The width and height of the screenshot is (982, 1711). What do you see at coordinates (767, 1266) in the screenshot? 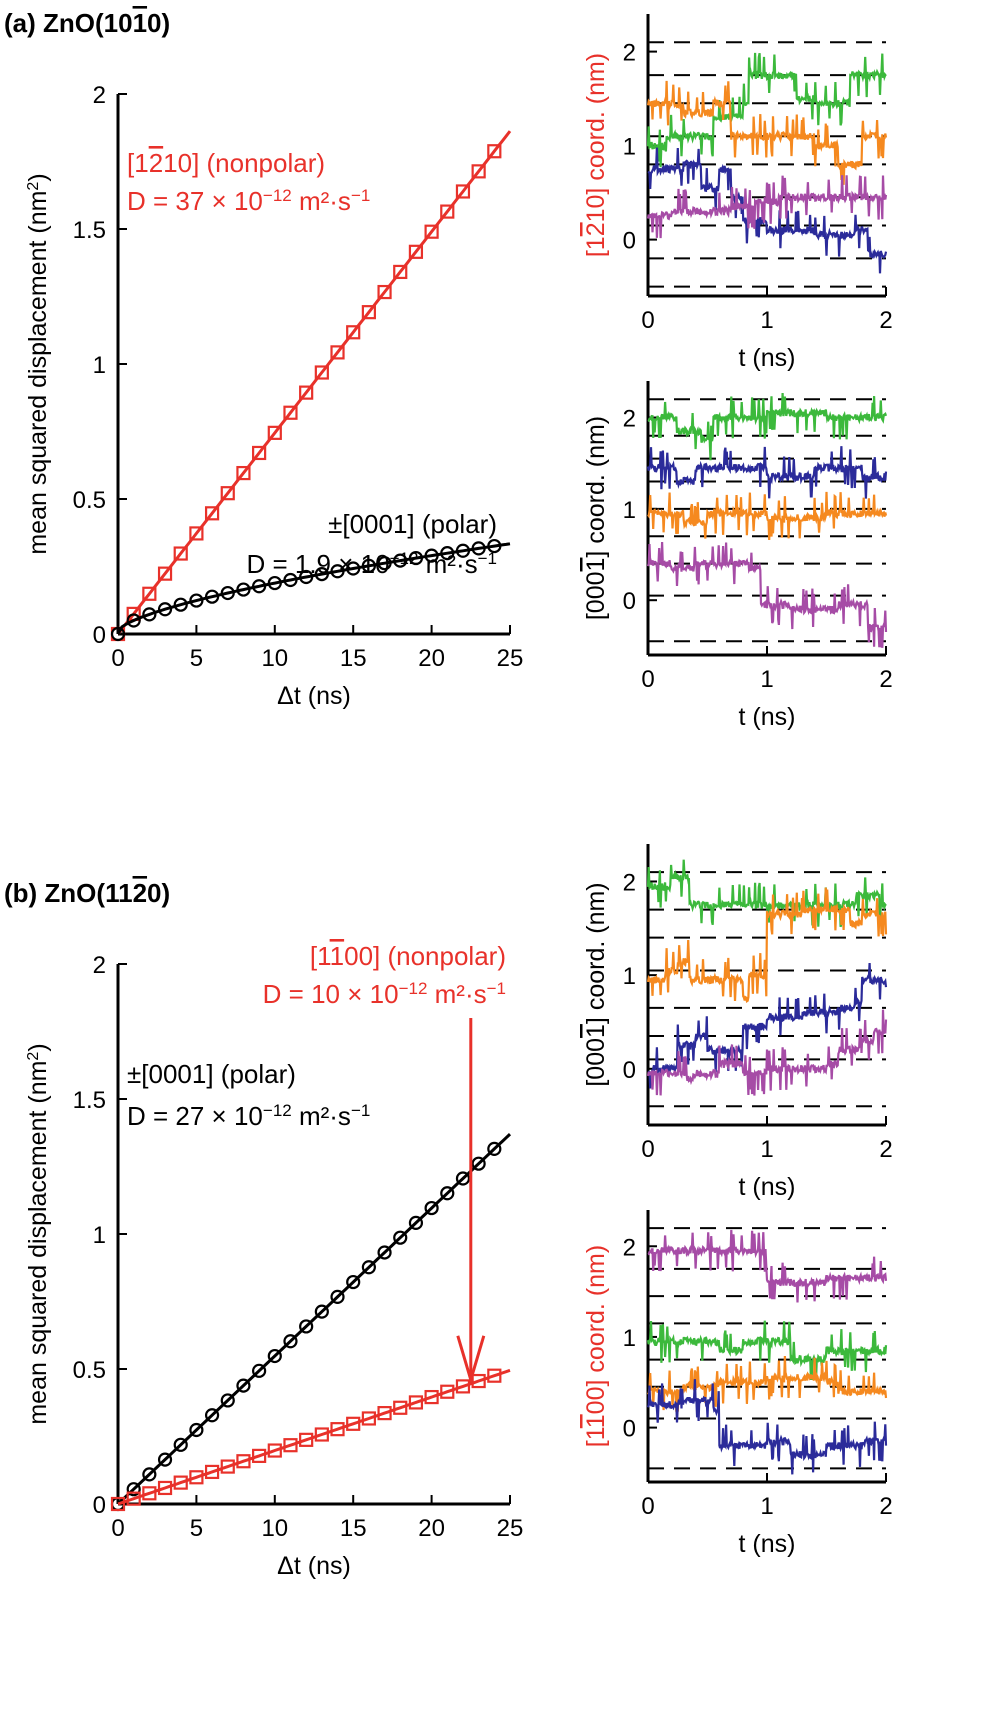
I see `b-traj-bottom-trajectory-purple` at bounding box center [767, 1266].